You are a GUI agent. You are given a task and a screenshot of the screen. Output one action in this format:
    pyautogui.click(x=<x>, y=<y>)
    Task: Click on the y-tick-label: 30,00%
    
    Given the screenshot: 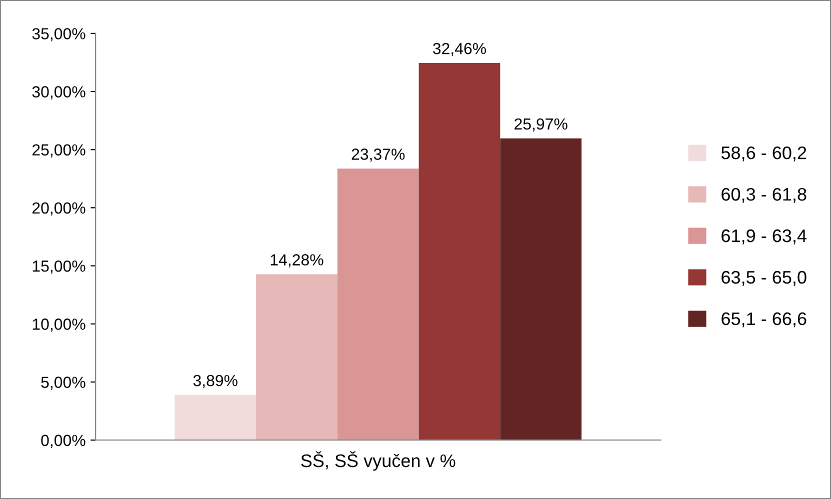 What is the action you would take?
    pyautogui.click(x=59, y=93)
    